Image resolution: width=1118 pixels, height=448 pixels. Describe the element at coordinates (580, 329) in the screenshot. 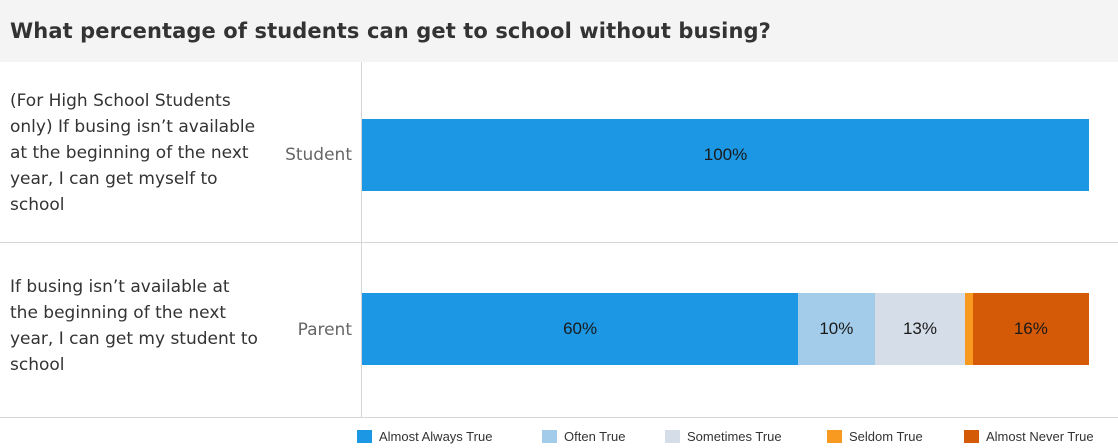

I see `data-label: 60%` at that location.